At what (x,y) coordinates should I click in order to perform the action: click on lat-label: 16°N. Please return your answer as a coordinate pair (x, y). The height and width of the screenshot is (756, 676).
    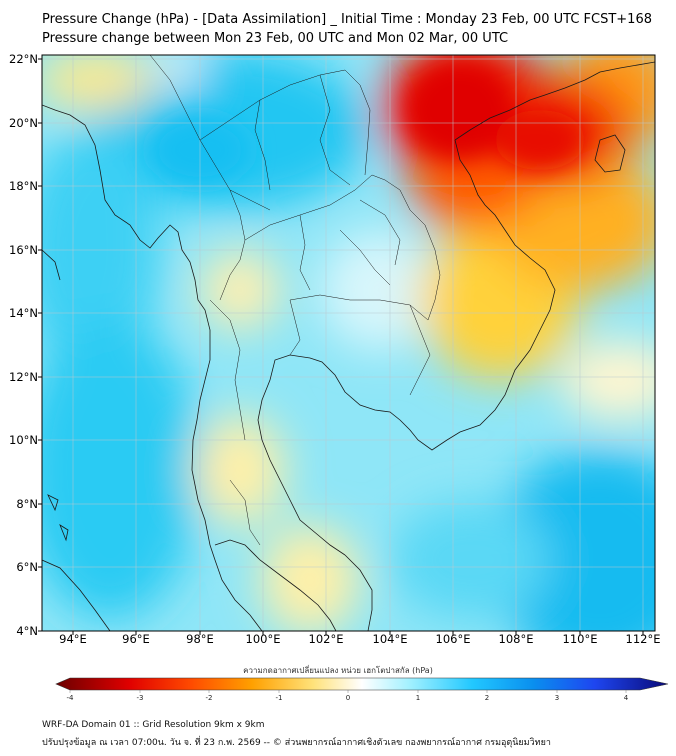
    Looking at the image, I should click on (23, 250).